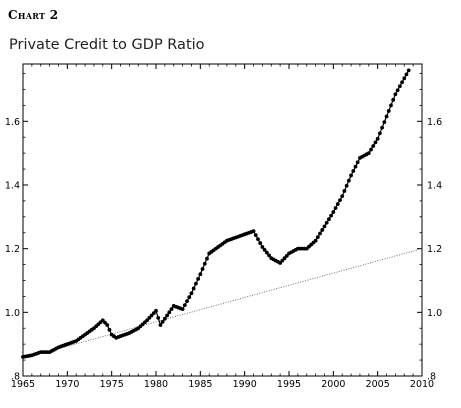 This screenshot has height=408, width=461. What do you see at coordinates (289, 384) in the screenshot?
I see `x-tick-label: 1995` at bounding box center [289, 384].